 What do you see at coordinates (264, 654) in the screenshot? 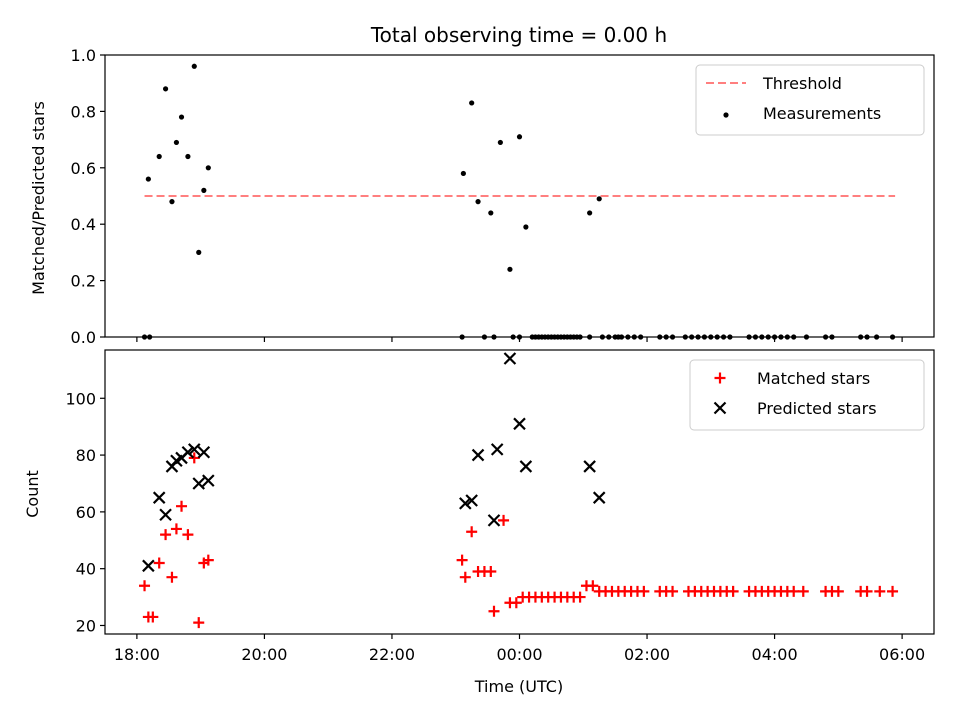
I see `x-tick-label: 20:00` at bounding box center [264, 654].